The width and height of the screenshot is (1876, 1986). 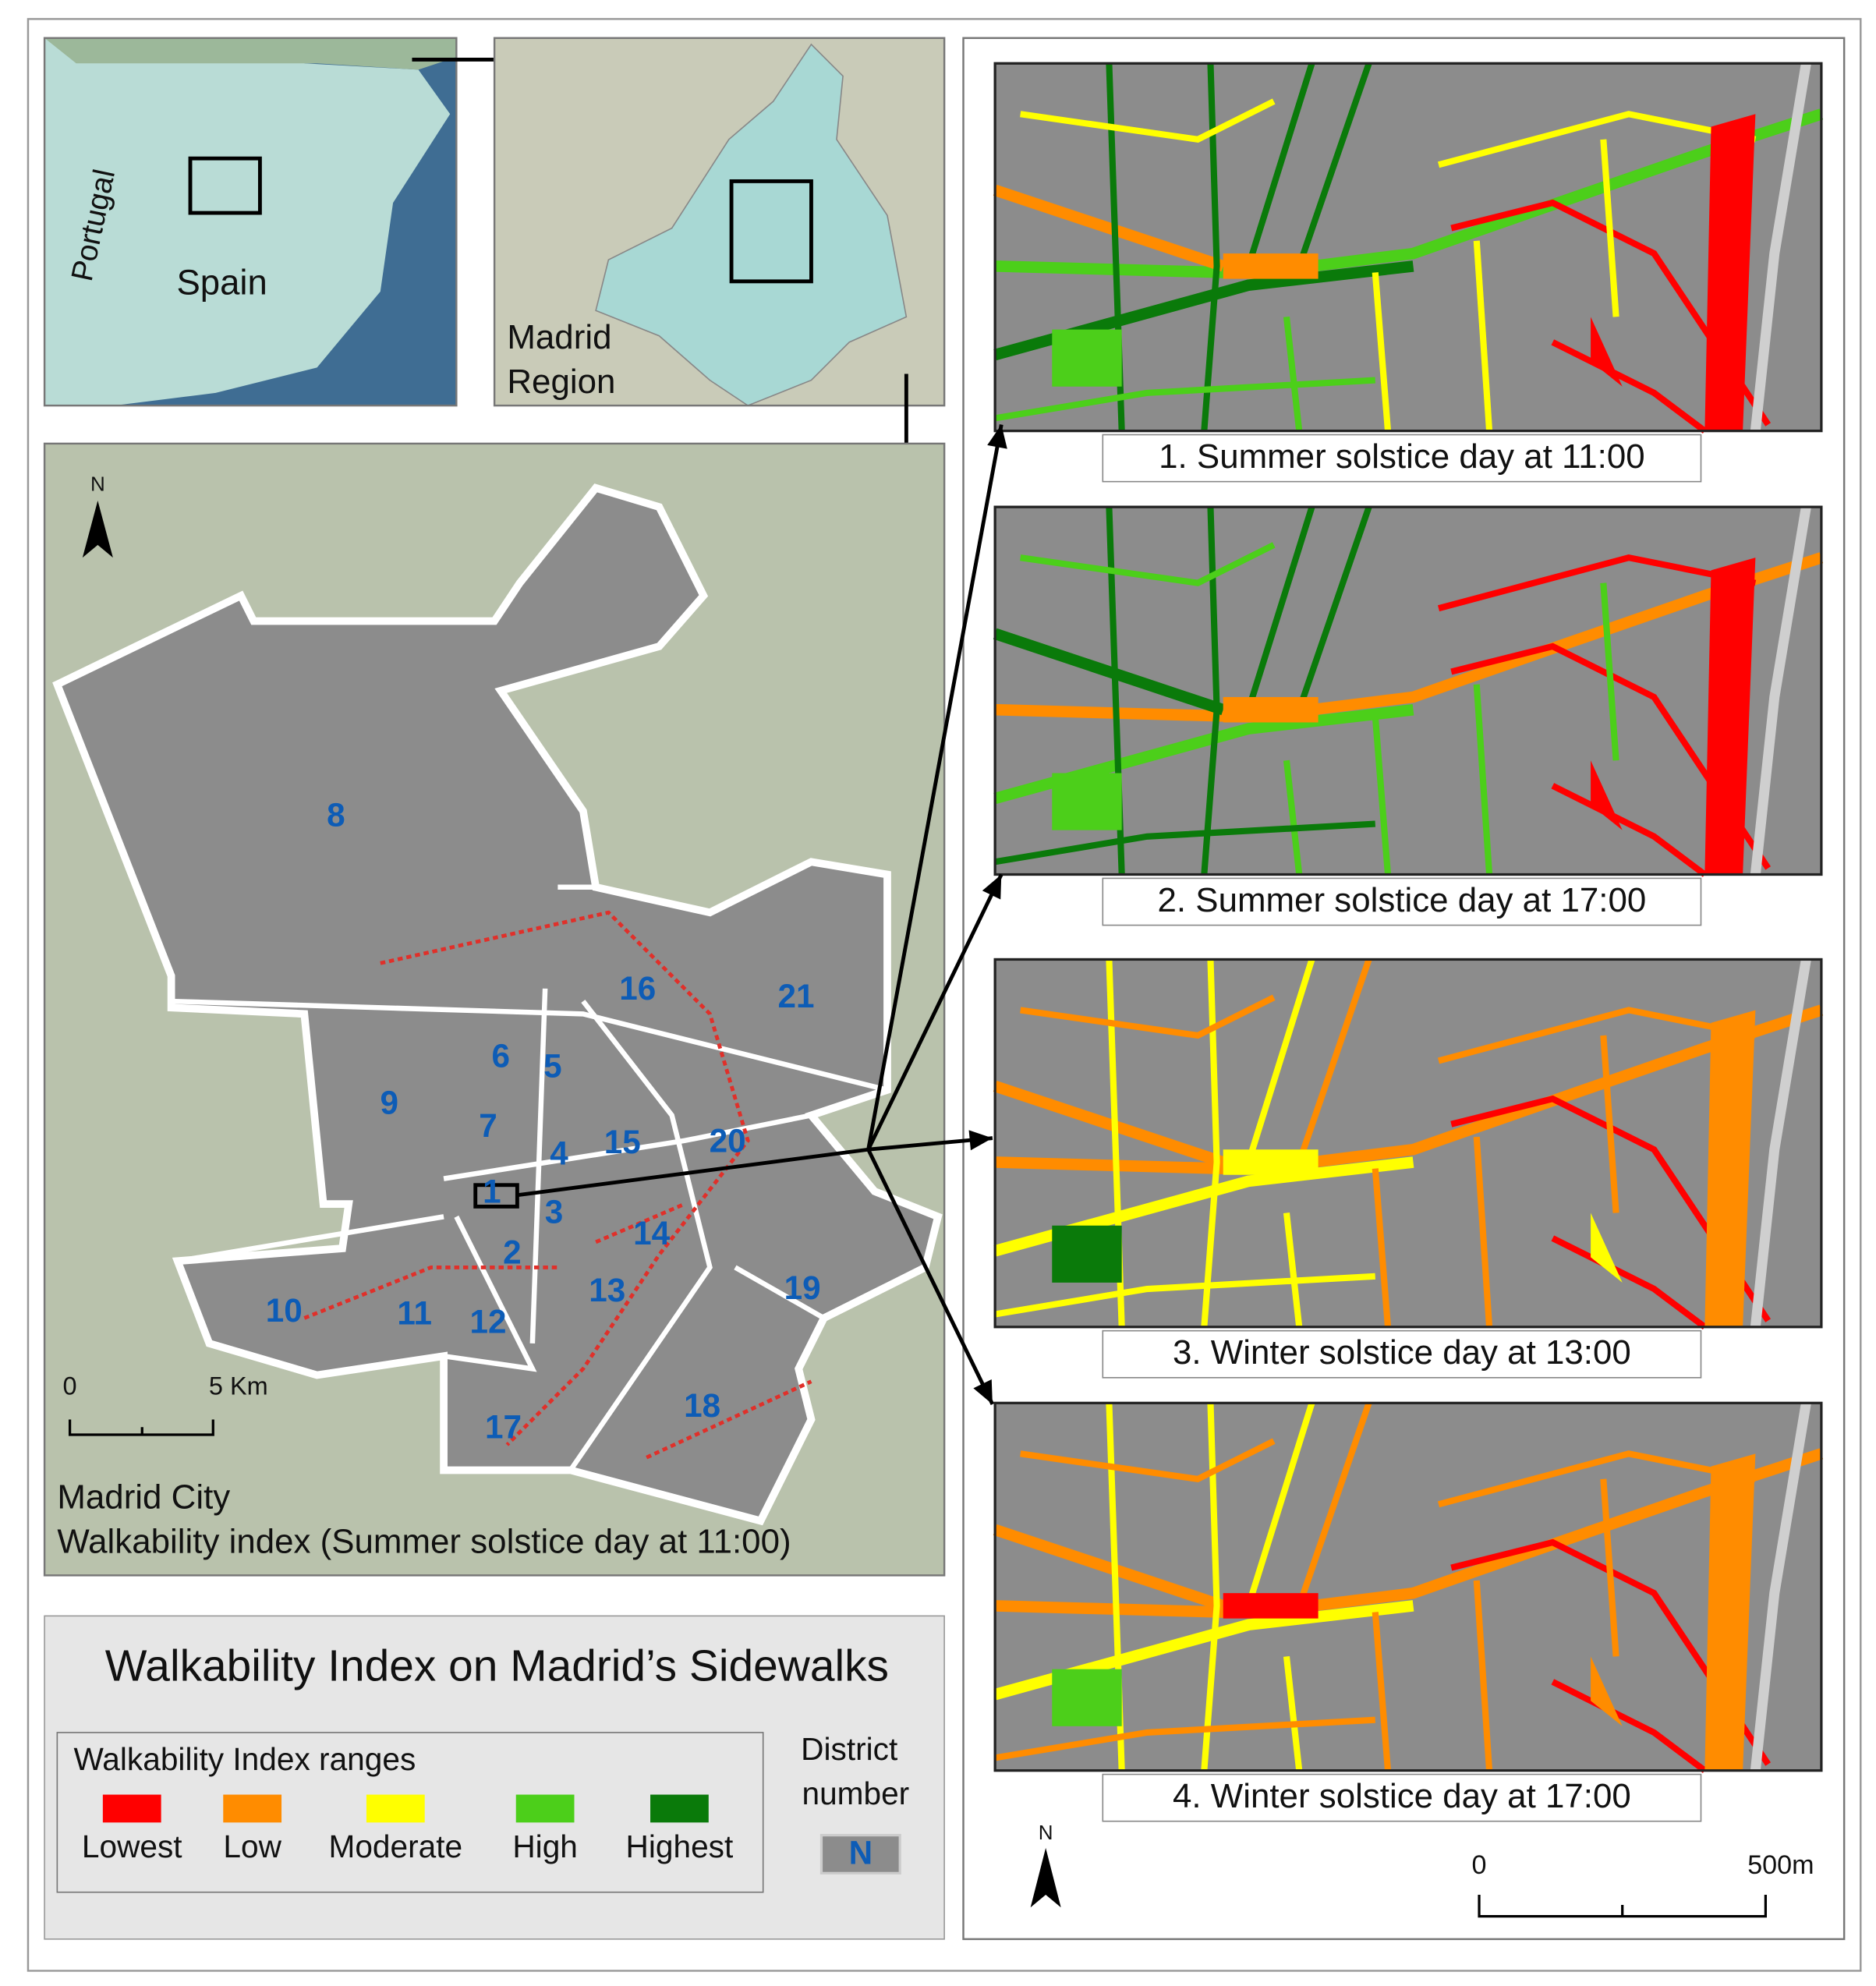 What do you see at coordinates (244, 1759) in the screenshot?
I see `ranges-title: Walkability Index ranges` at bounding box center [244, 1759].